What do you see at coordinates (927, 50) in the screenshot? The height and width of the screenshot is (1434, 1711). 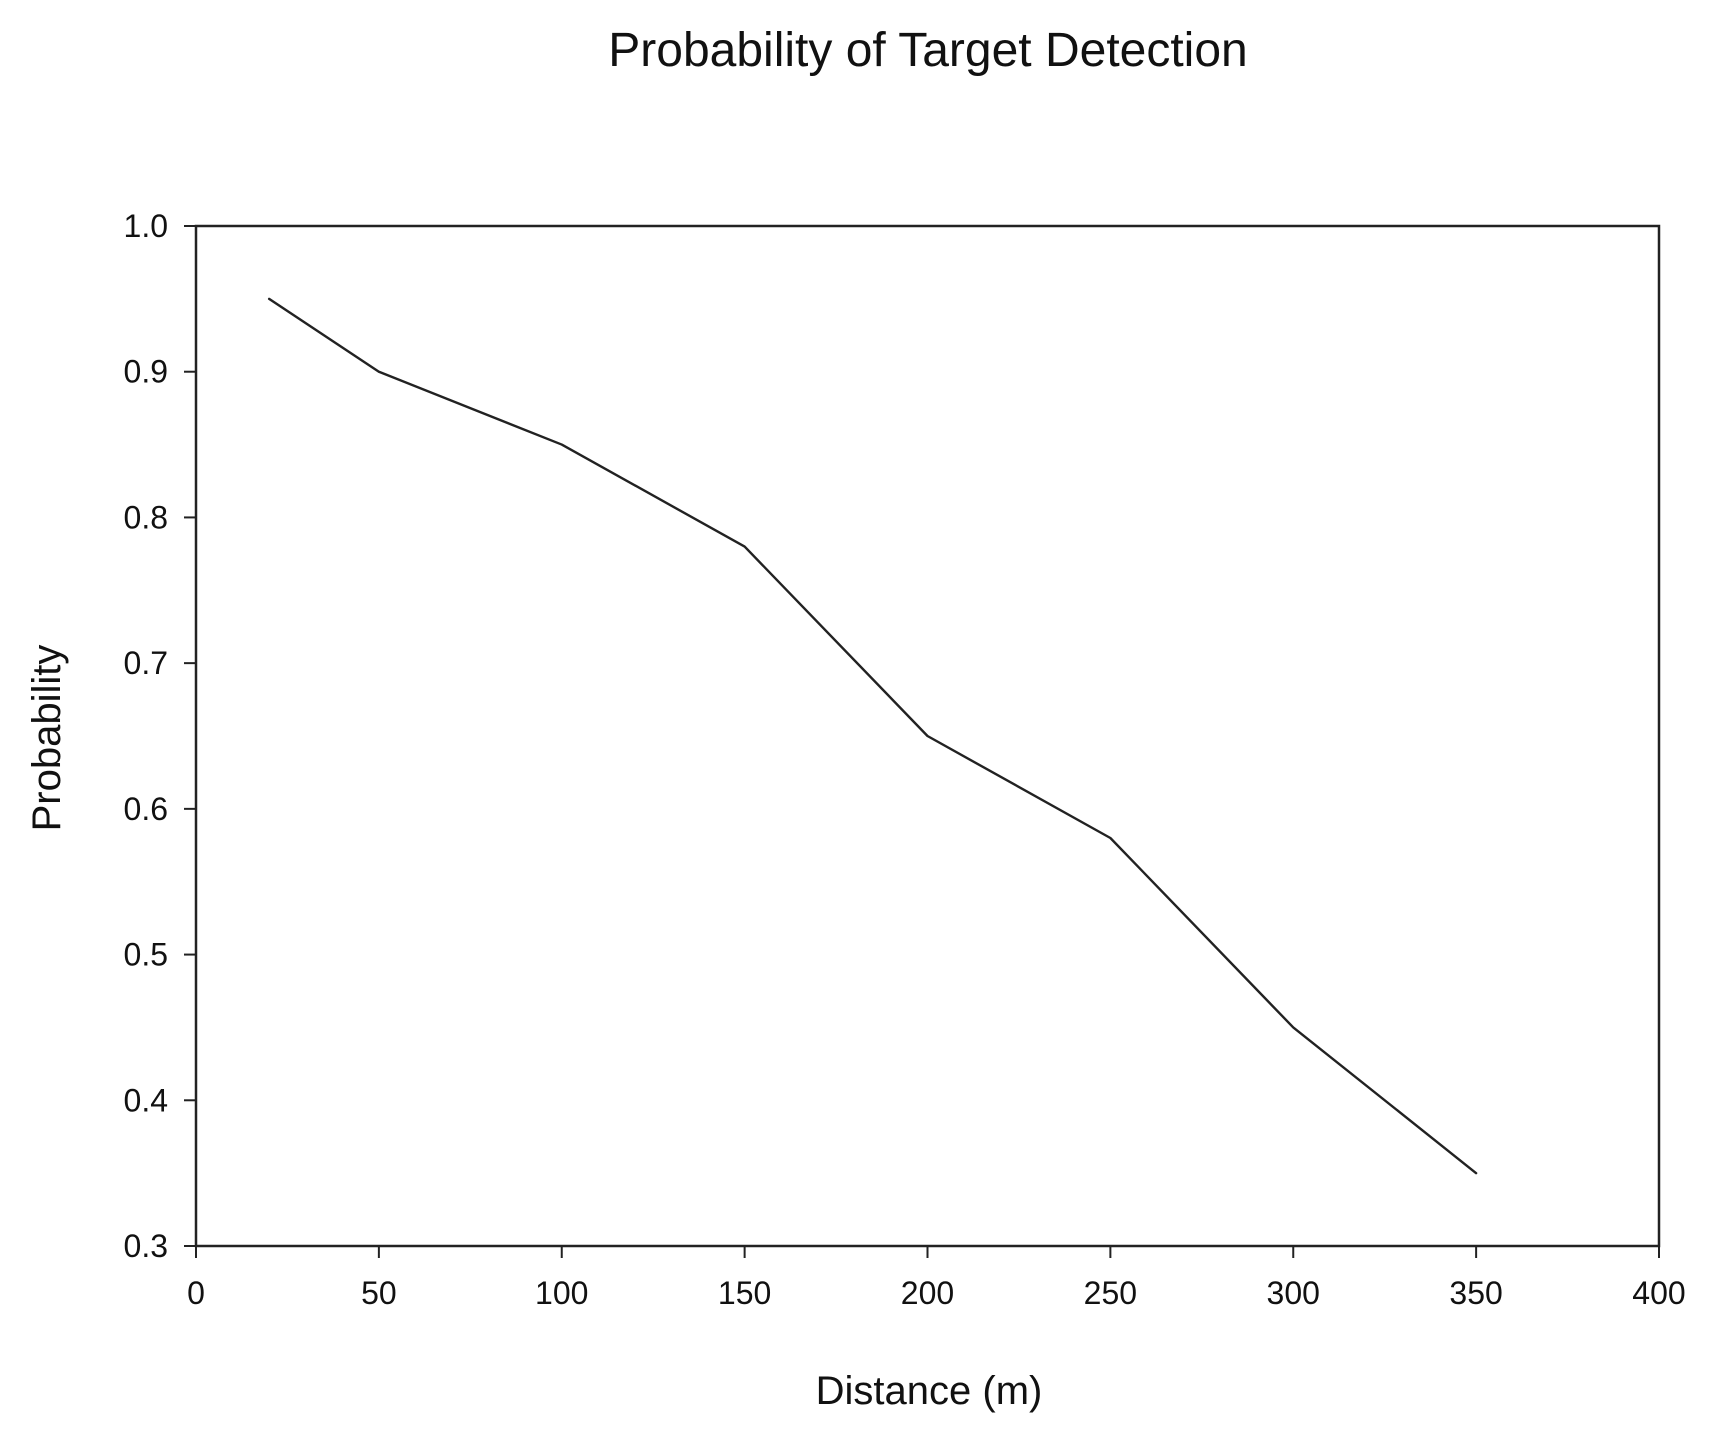 I see `chart-title: Probability of Target Detection` at bounding box center [927, 50].